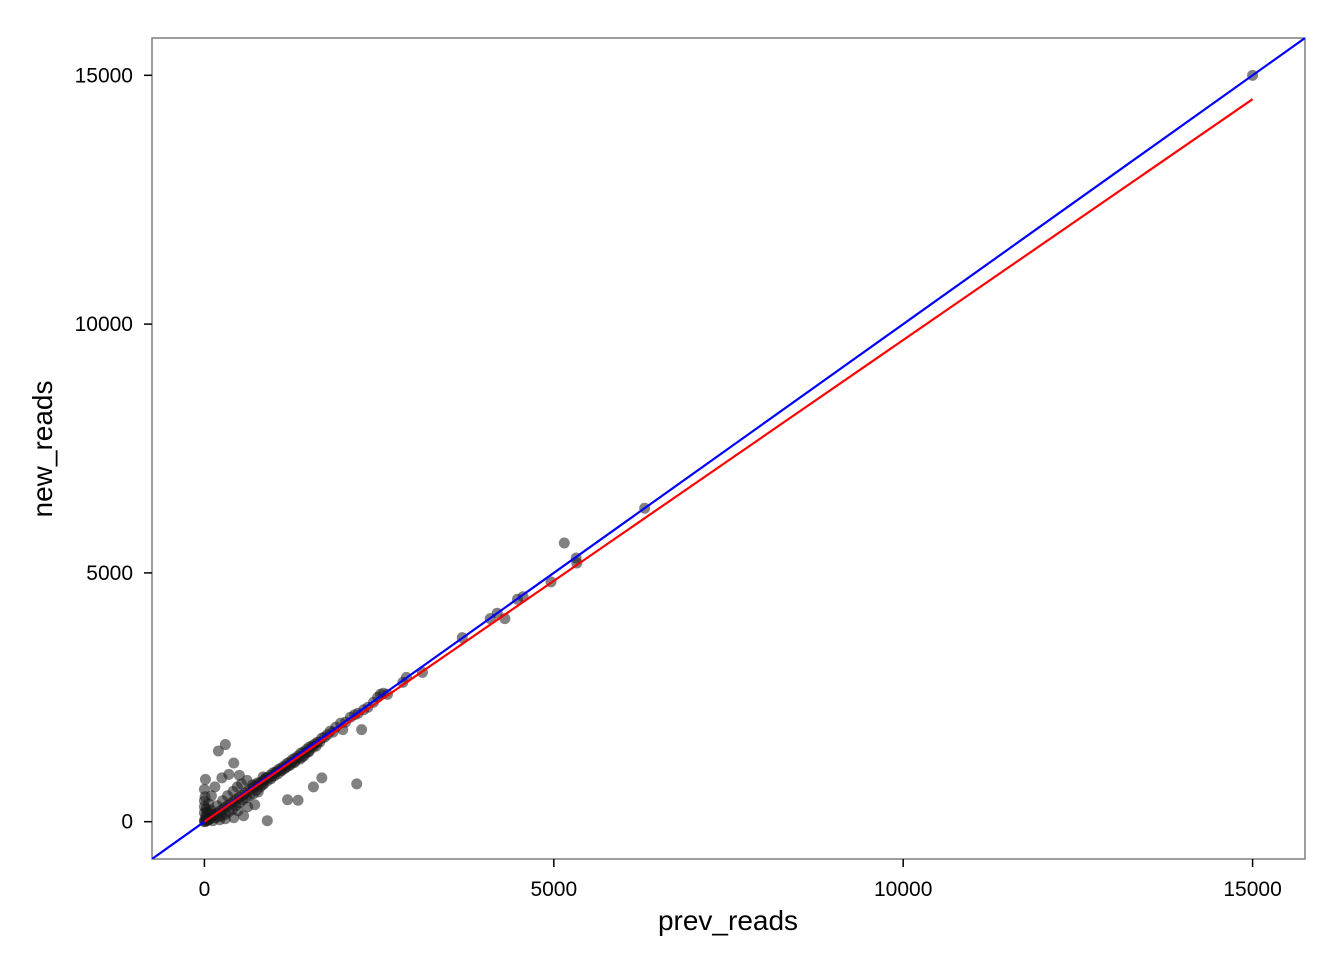 This screenshot has width=1344, height=960. I want to click on y-tick-label: 0, so click(127, 822).